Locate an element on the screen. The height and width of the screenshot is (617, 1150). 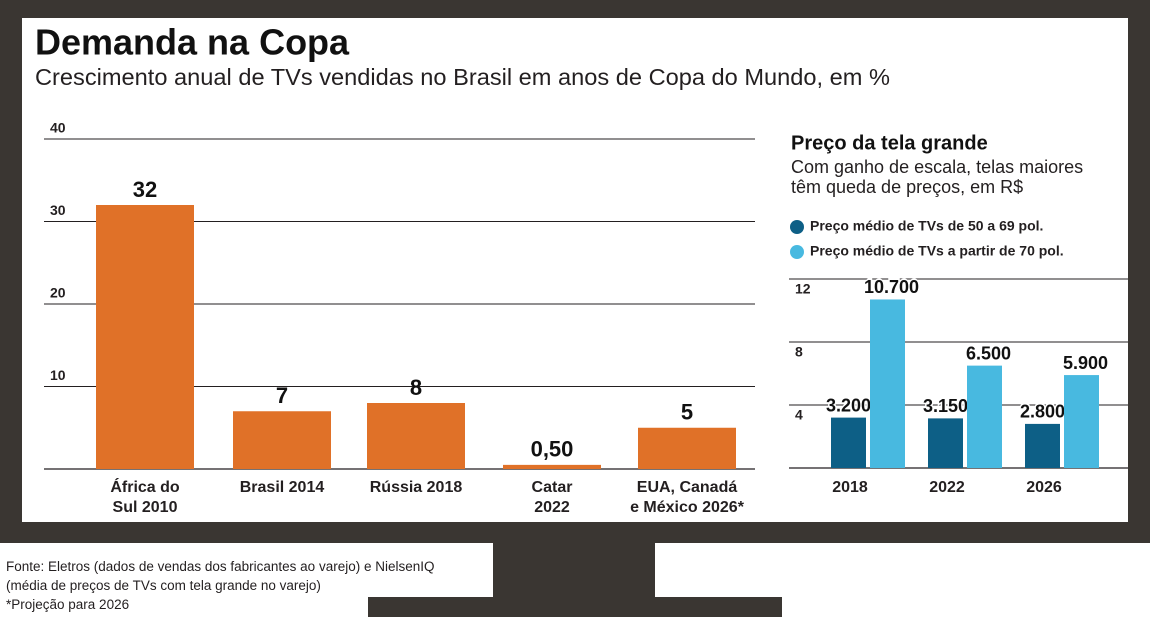
x-tick-label: Brasil 2014 is located at coordinates (282, 487).